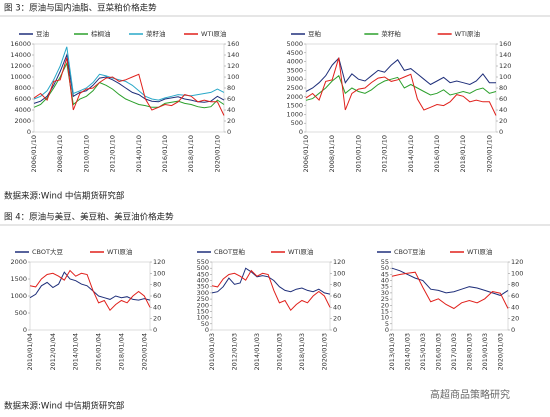  What do you see at coordinates (42, 33) in the screenshot?
I see `legend-label: 豆油` at bounding box center [42, 33].